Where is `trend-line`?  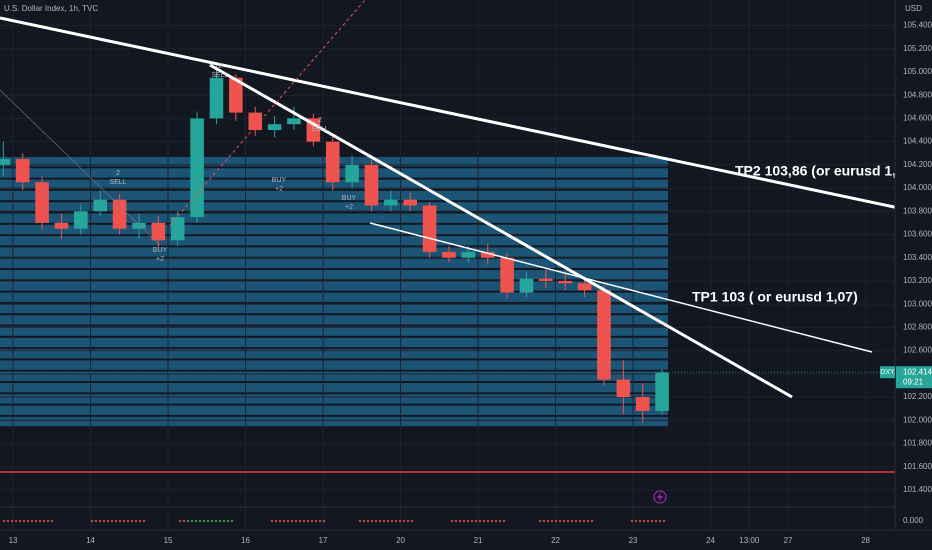
trend-line is located at coordinates (621, 287).